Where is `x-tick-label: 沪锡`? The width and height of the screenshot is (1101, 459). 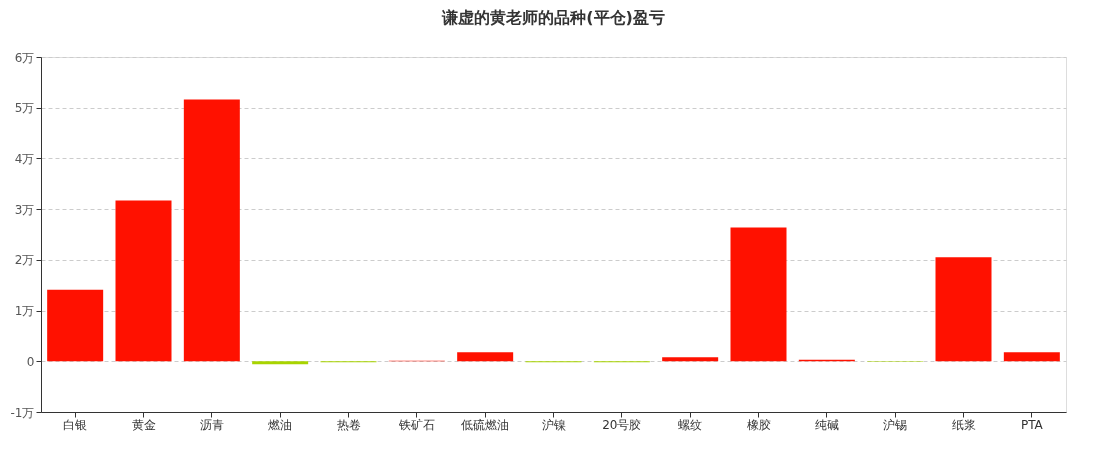
x-tick-label: 沪锡 is located at coordinates (895, 424).